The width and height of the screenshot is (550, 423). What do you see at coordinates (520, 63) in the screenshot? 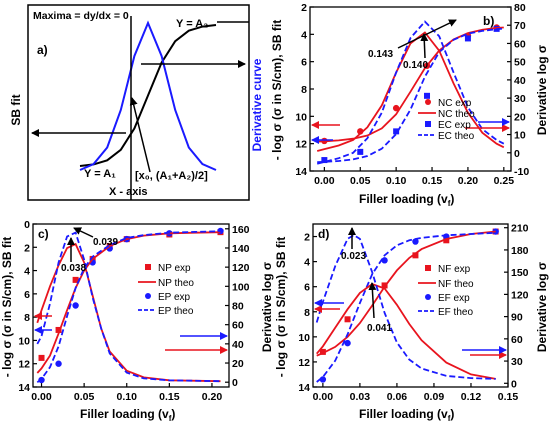
I see `y-right-tick-label: 50` at bounding box center [520, 63].